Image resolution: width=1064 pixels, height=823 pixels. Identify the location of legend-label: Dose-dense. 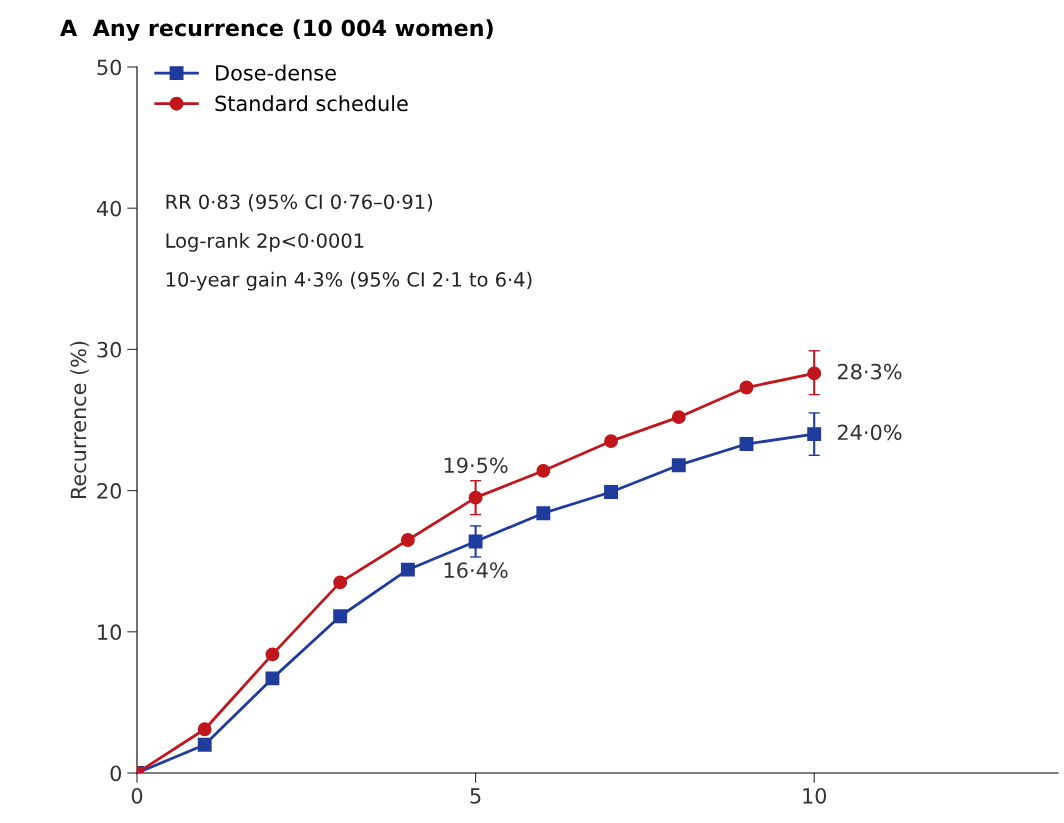
(276, 72).